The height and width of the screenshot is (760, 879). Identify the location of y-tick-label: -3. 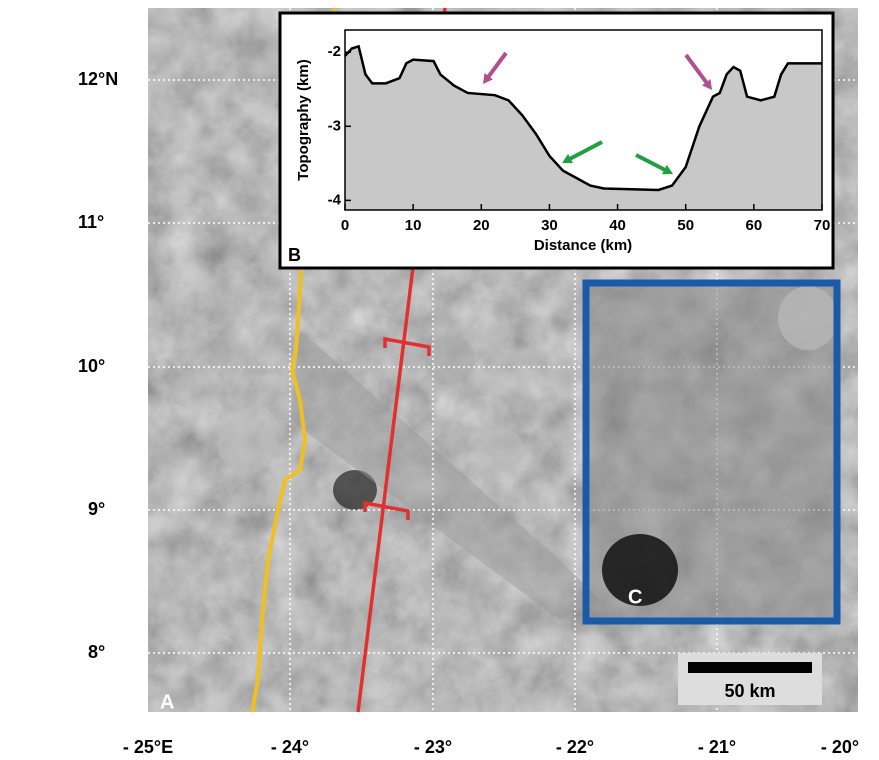
(334, 125).